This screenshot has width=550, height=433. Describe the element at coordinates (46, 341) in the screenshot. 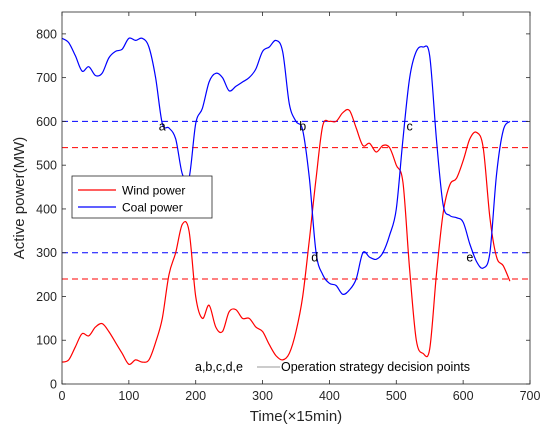

I see `y-tick-label: 100` at that location.